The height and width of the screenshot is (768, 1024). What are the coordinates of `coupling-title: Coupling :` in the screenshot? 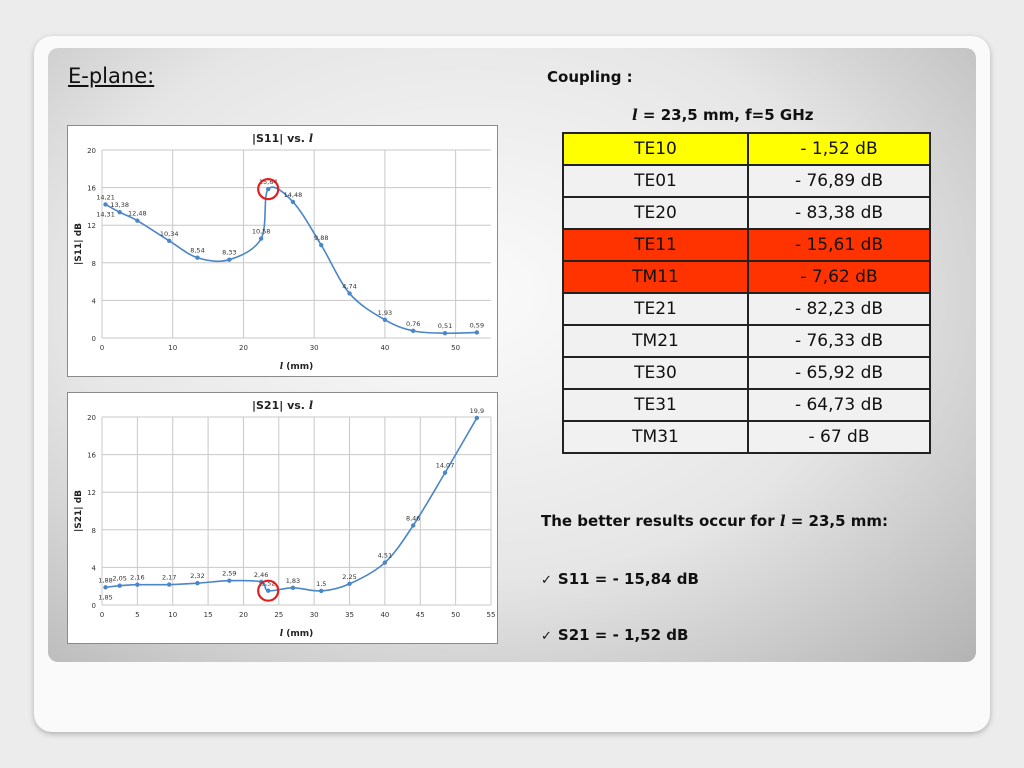 It's located at (590, 77).